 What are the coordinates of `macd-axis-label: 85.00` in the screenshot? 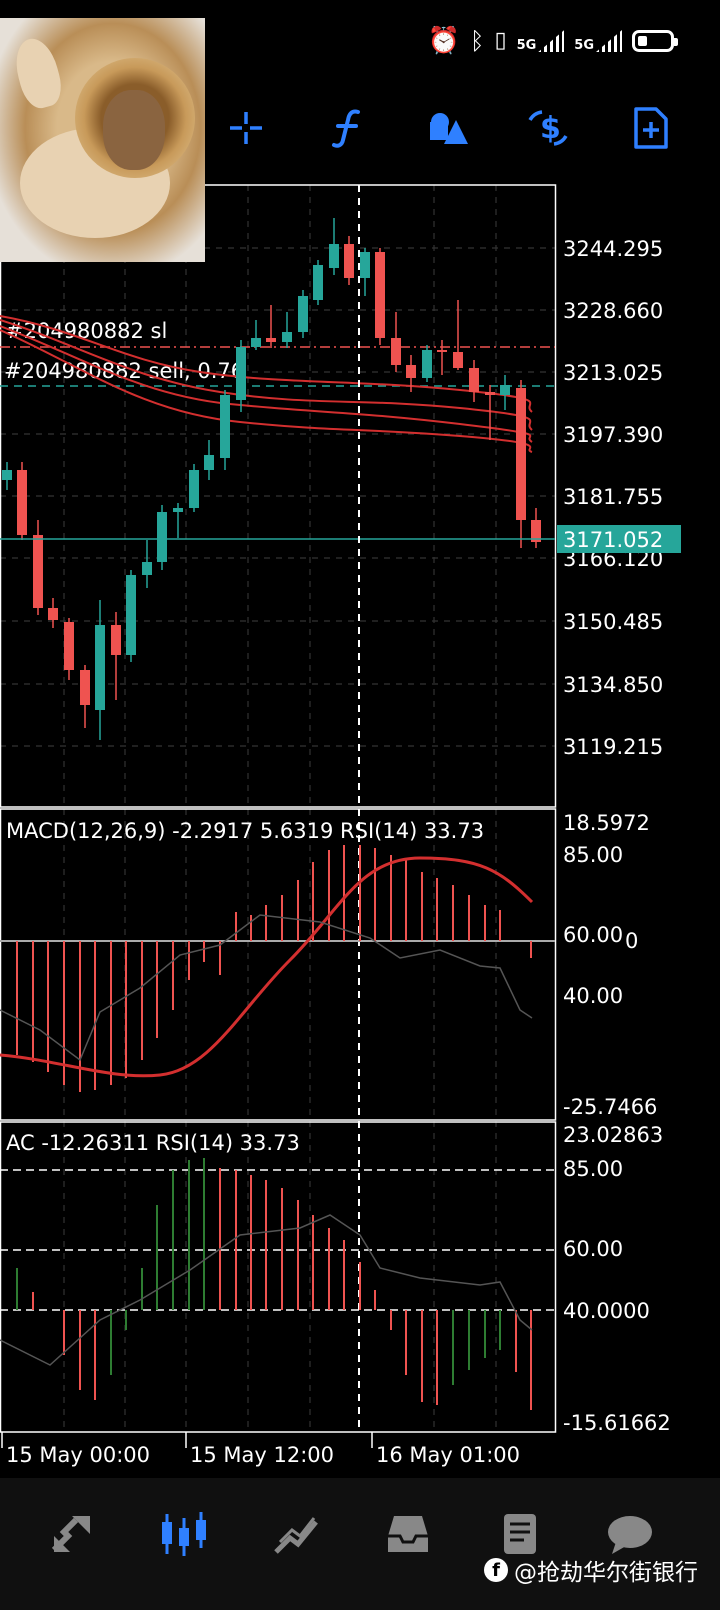 It's located at (593, 855).